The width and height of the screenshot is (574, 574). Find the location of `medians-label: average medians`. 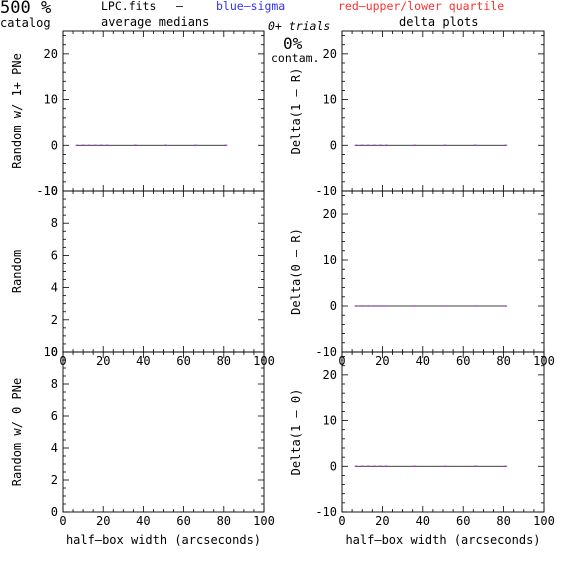

medians-label: average medians is located at coordinates (155, 22).